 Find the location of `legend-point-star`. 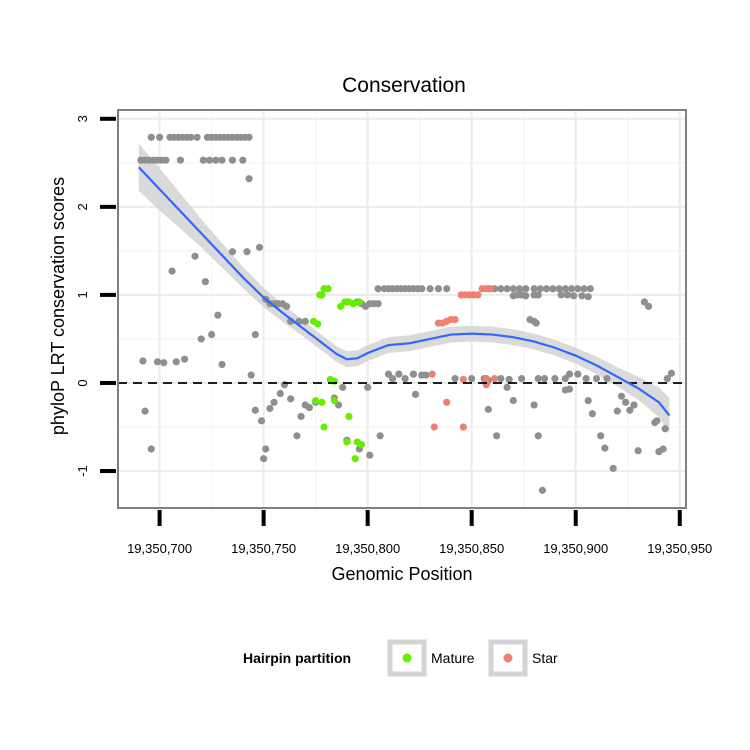

legend-point-star is located at coordinates (508, 658).